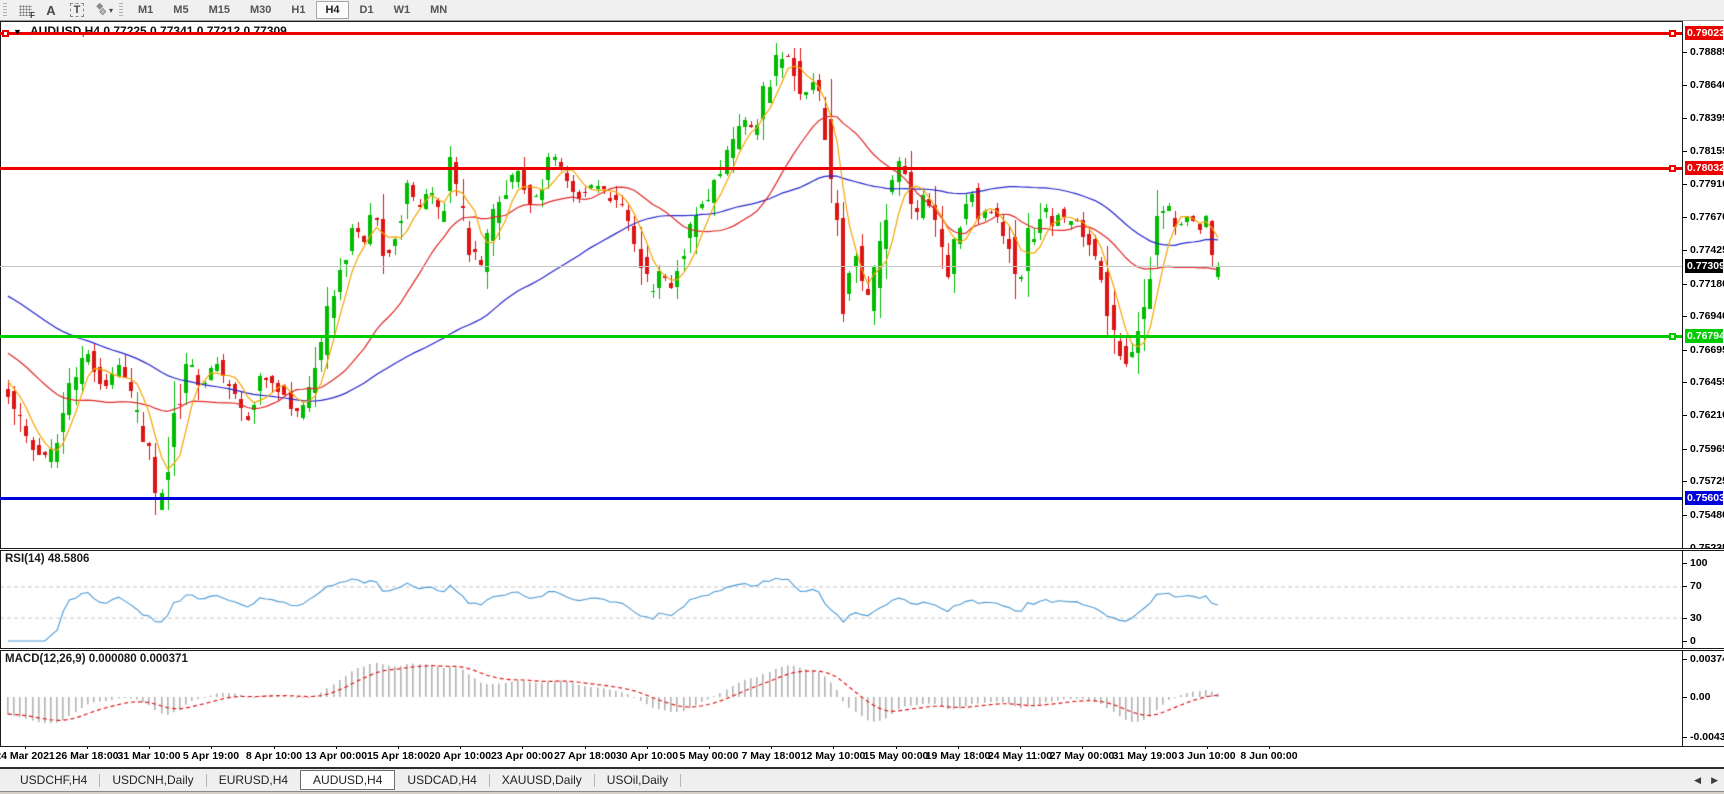 The height and width of the screenshot is (794, 1724). I want to click on chart-tab-usoil: USOil,Daily, so click(637, 780).